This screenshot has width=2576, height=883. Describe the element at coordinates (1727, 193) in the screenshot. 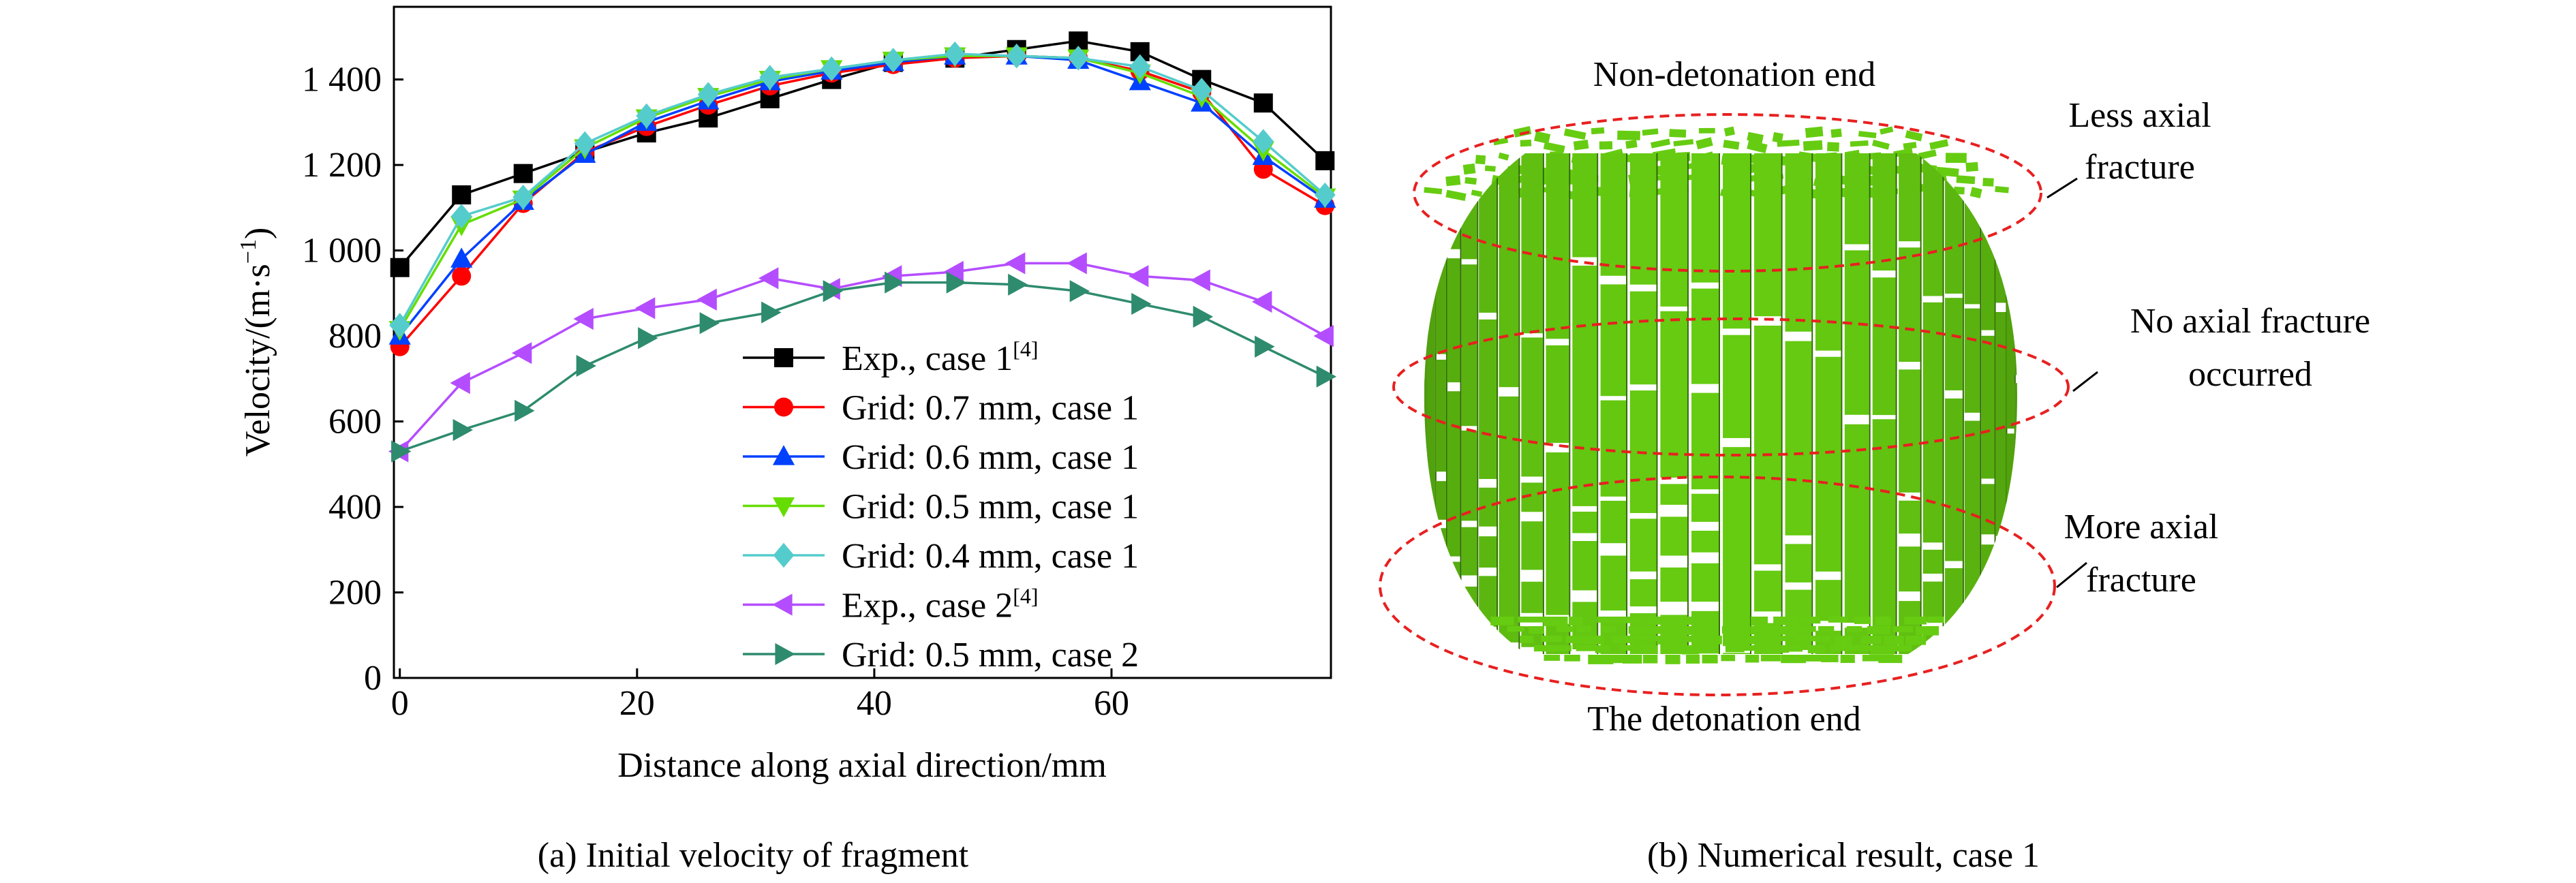

I see `ellipse-non-detonation-end` at that location.